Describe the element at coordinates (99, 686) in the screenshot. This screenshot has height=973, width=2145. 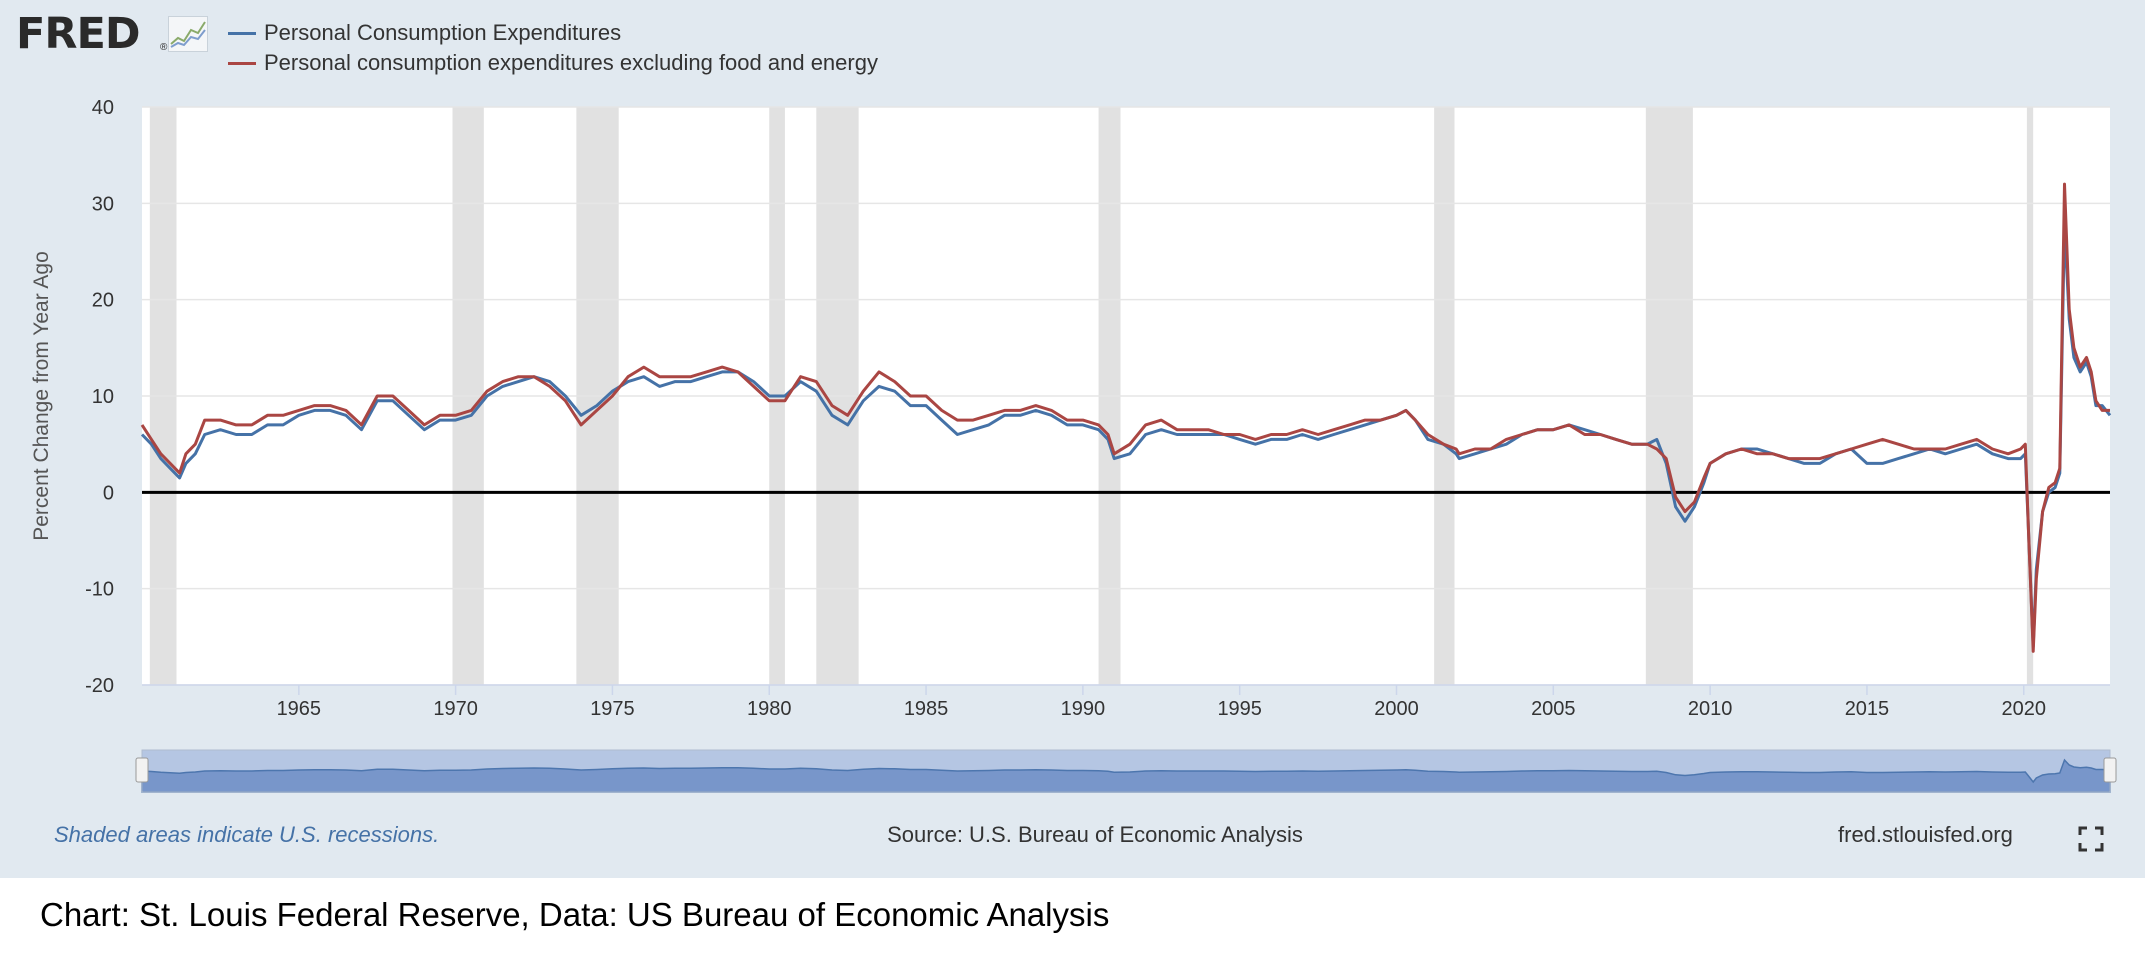
I see `y-tick-label: -20` at that location.